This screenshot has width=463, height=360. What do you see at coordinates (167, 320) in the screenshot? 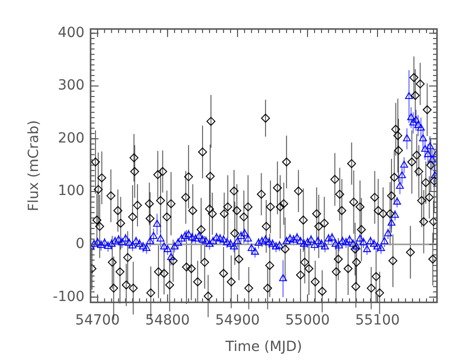
I see `x-tick-label: 54800` at bounding box center [167, 320].